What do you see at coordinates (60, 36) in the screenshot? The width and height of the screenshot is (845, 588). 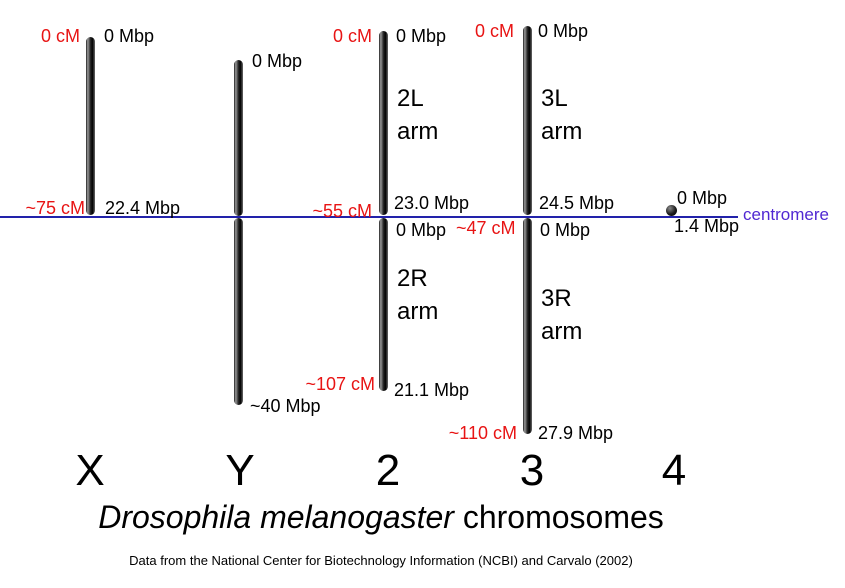 I see `chr-x-top-genetic-label: 0 cM` at bounding box center [60, 36].